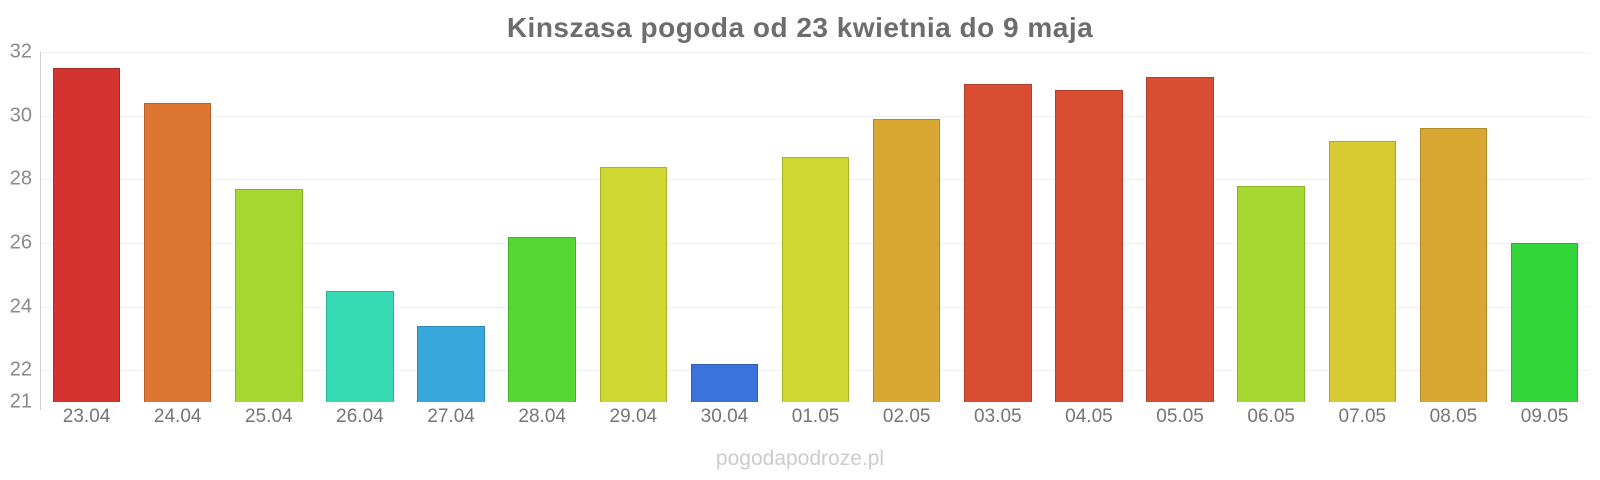 The height and width of the screenshot is (480, 1600). Describe the element at coordinates (998, 242) in the screenshot. I see `bar-03.05` at that location.